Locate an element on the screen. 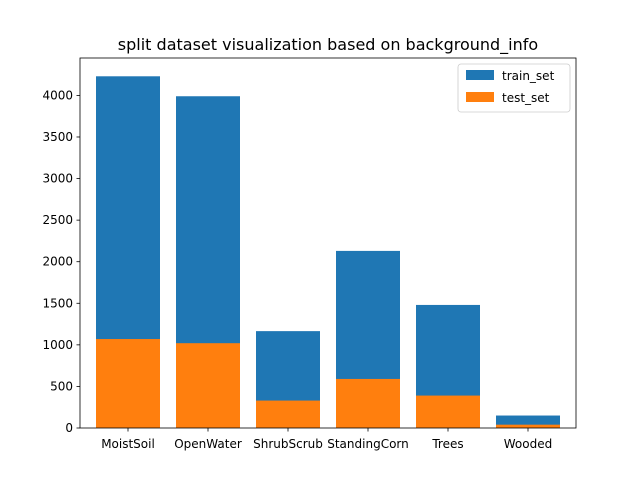 This screenshot has height=484, width=640. legend-label-test_set: test_set is located at coordinates (526, 98).